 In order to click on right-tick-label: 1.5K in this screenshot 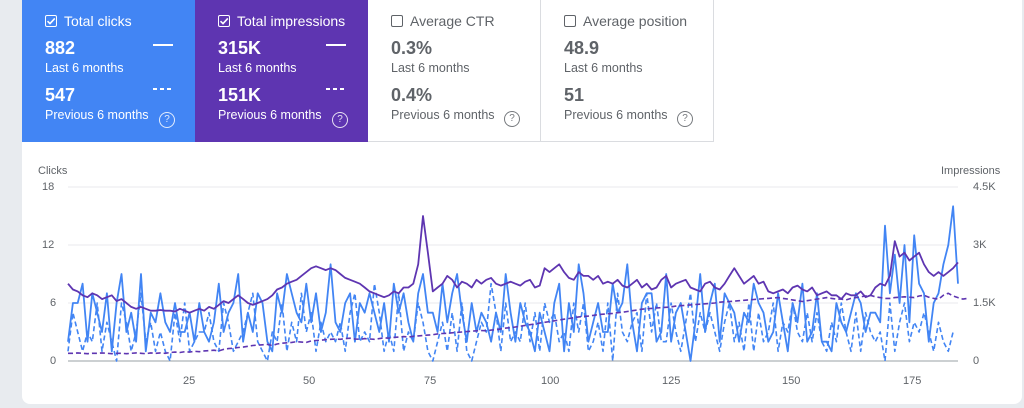, I will do `click(984, 303)`.